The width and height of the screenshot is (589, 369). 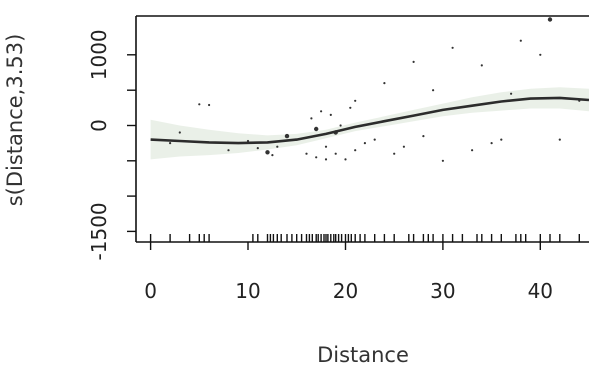 What do you see at coordinates (345, 291) in the screenshot?
I see `x-tick-label: 20` at bounding box center [345, 291].